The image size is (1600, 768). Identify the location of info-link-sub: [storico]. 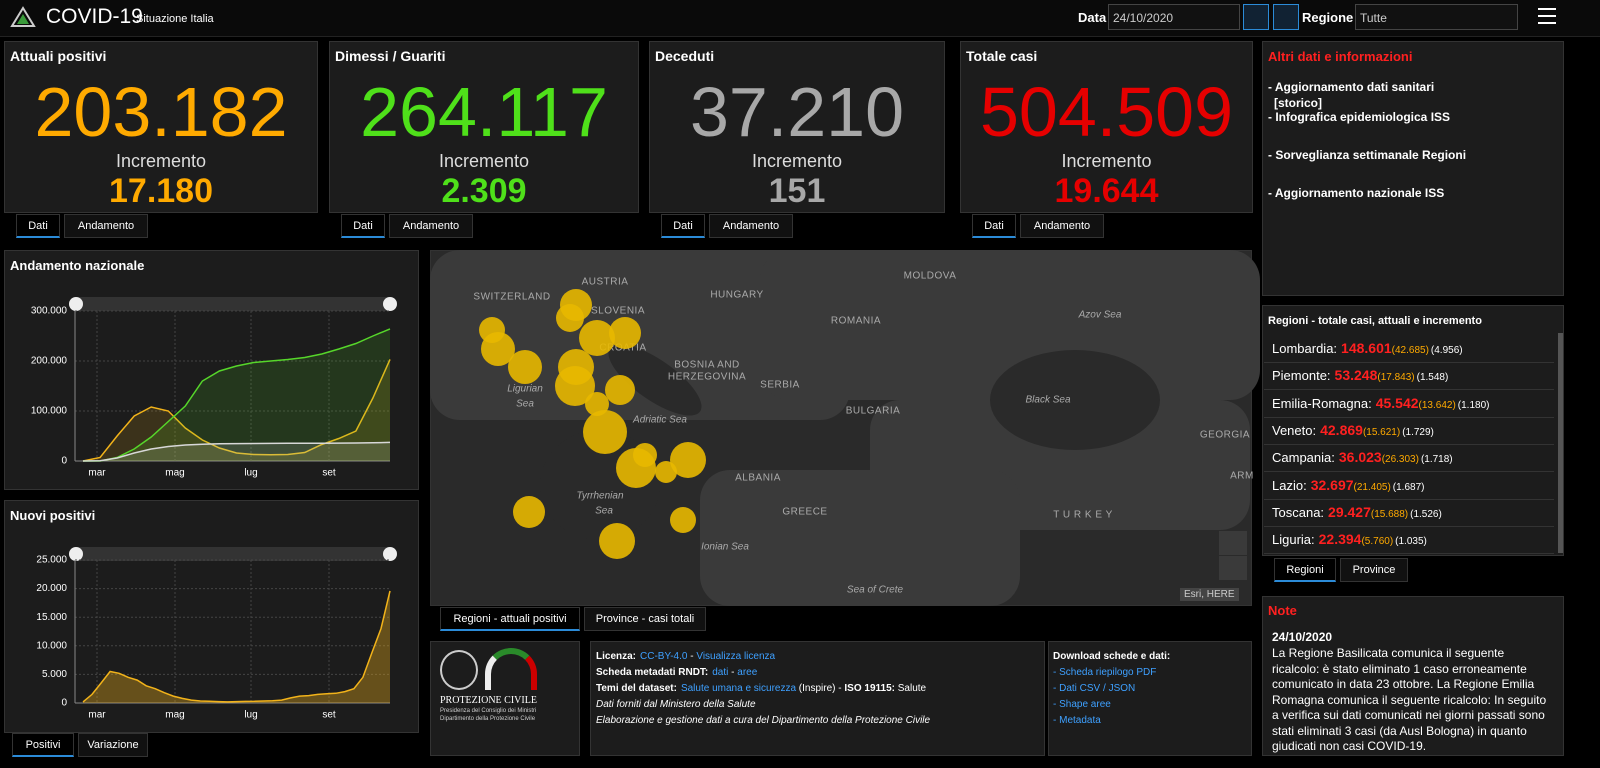
(1298, 103).